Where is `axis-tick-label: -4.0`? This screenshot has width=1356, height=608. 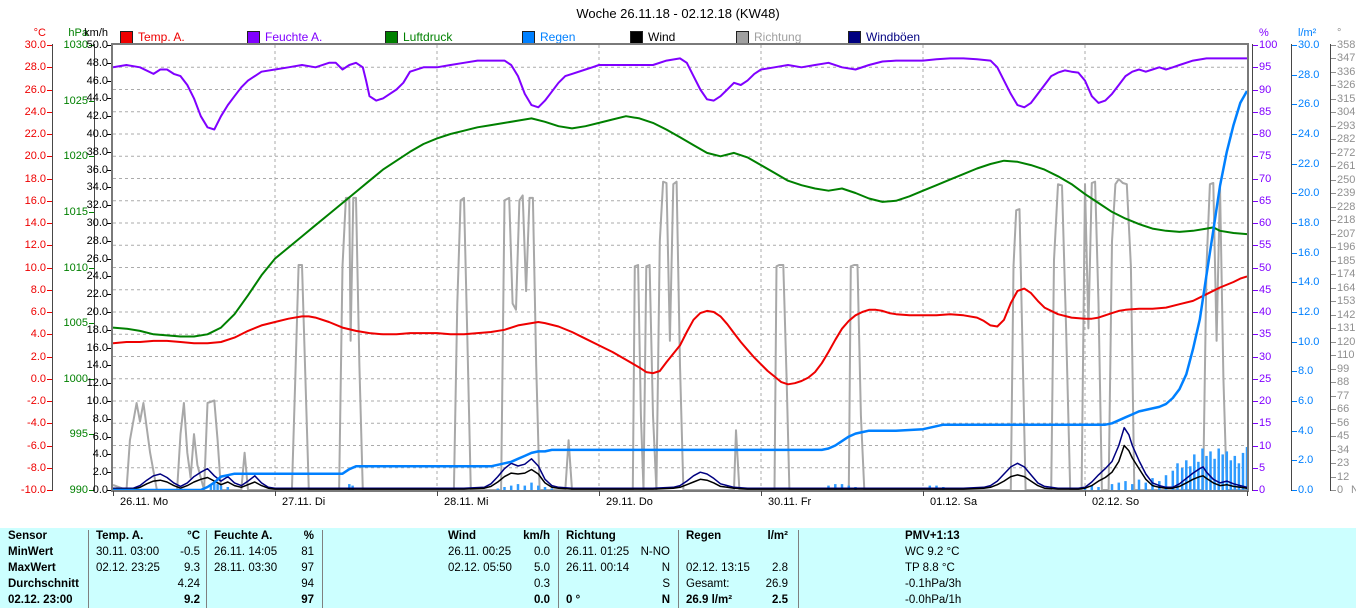 axis-tick-label: -4.0 is located at coordinates (36, 423).